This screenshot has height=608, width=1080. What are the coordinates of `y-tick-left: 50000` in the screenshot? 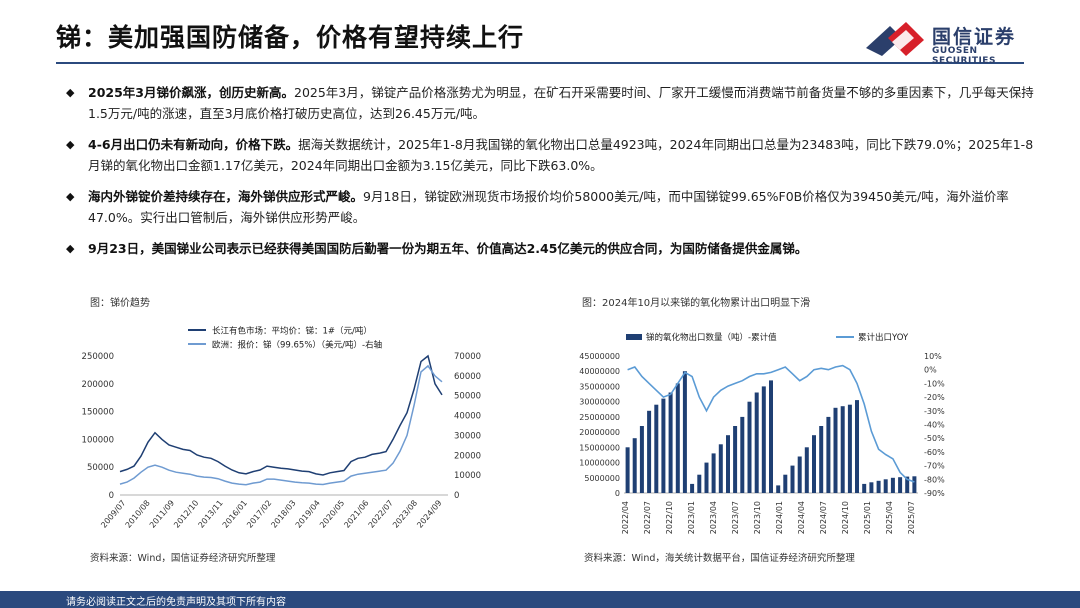 It's located at (100, 468).